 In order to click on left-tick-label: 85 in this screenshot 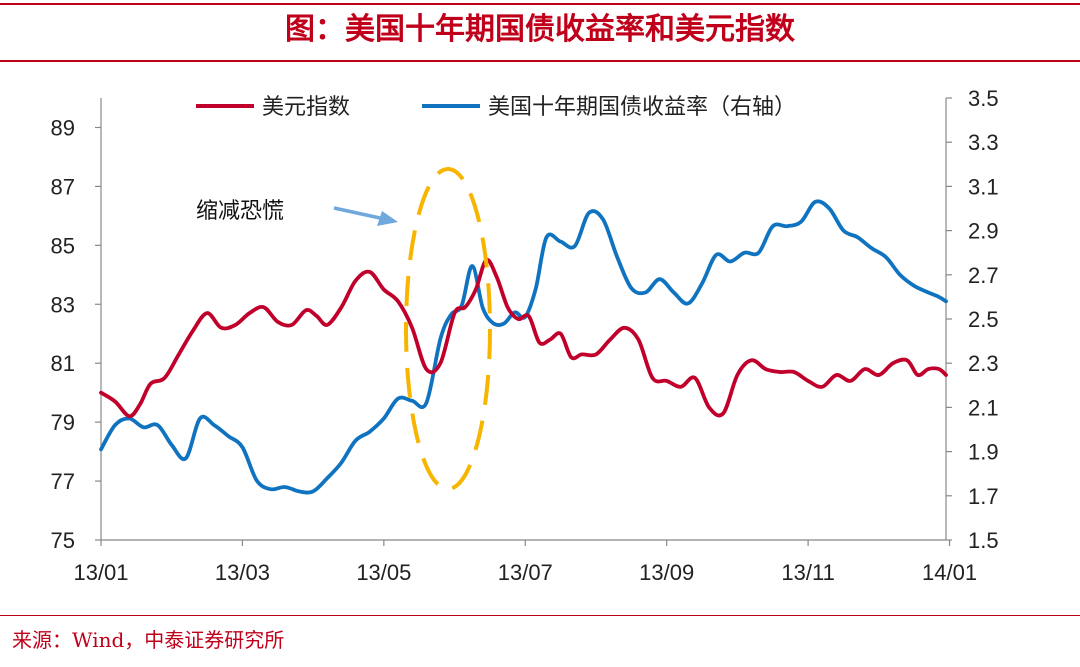, I will do `click(63, 245)`.